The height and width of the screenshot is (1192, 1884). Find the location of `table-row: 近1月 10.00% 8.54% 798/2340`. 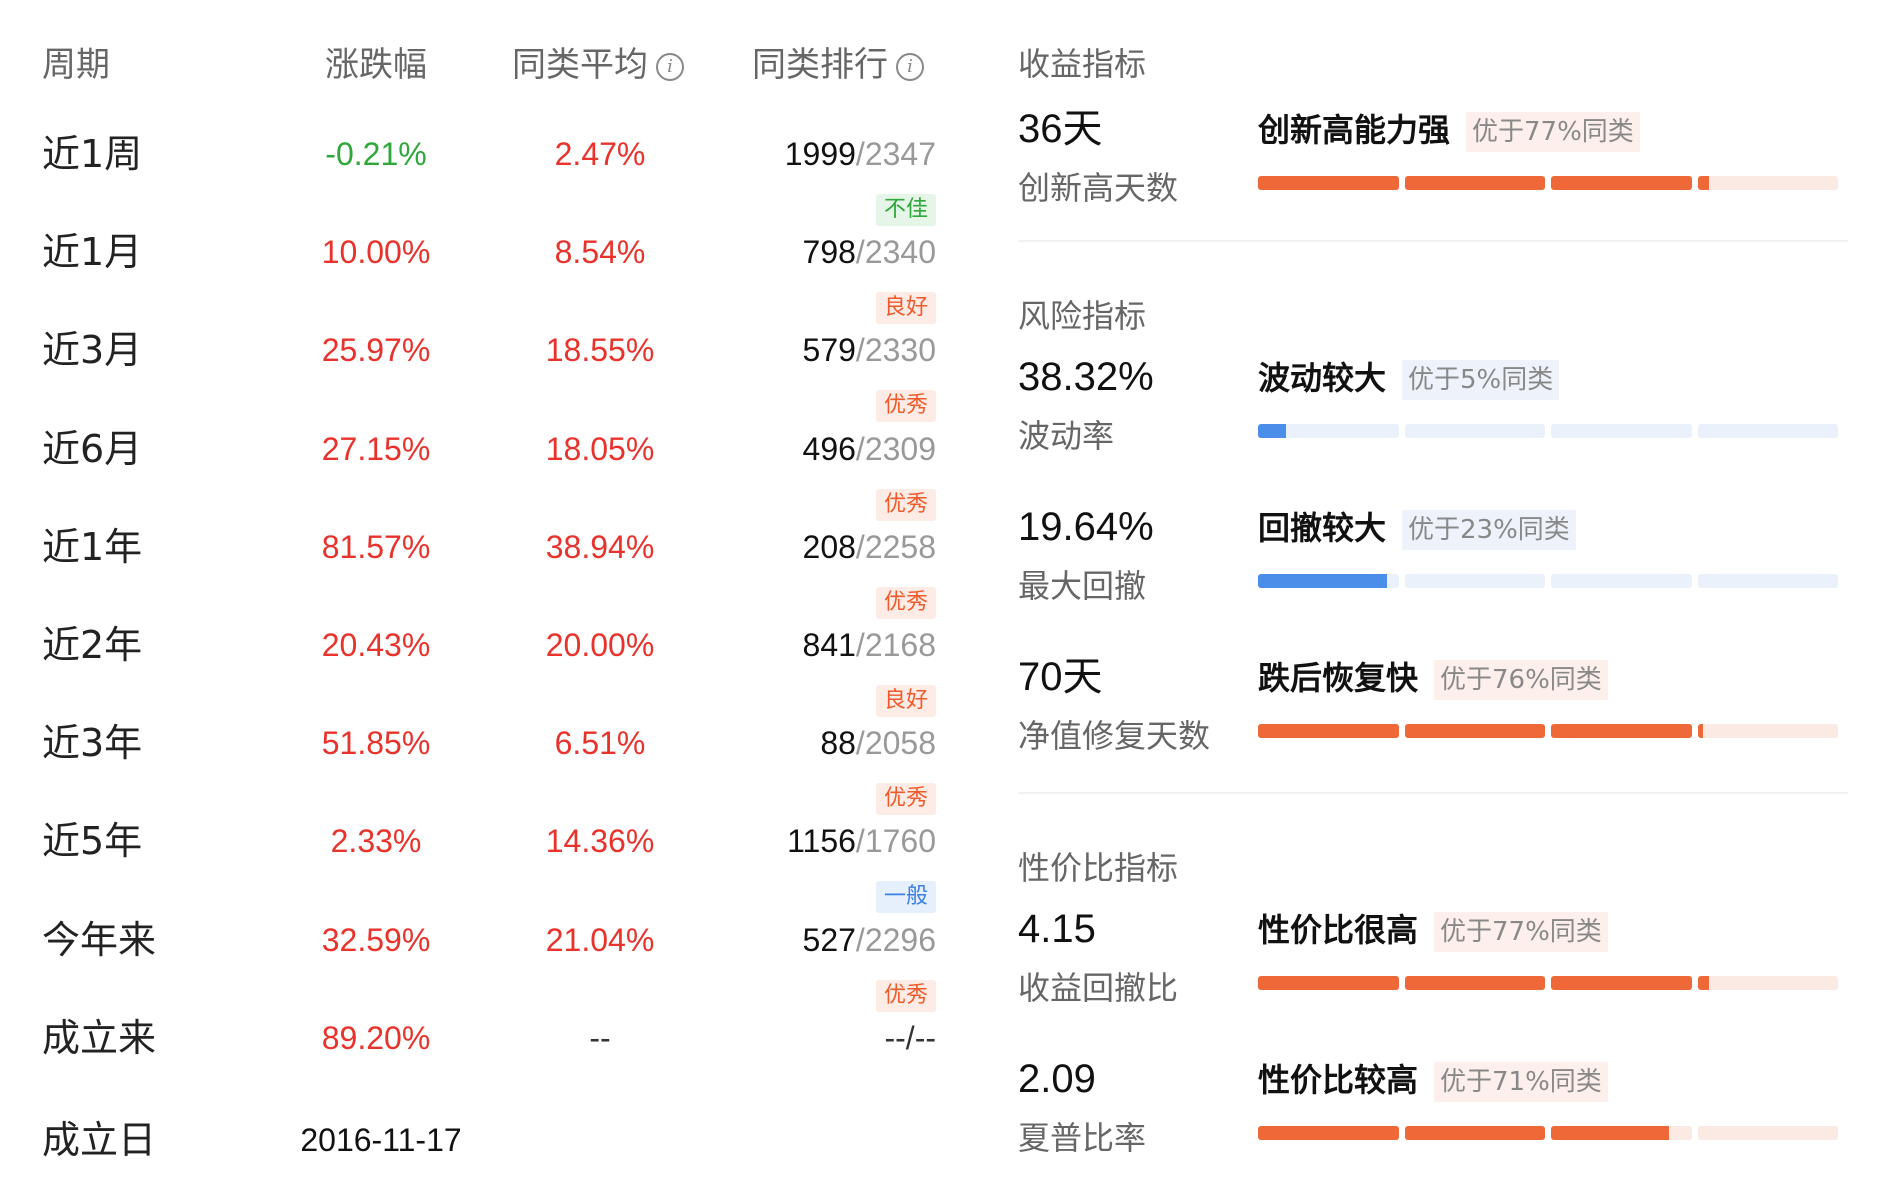

table-row: 近1月 10.00% 8.54% 798/2340 is located at coordinates (480, 252).